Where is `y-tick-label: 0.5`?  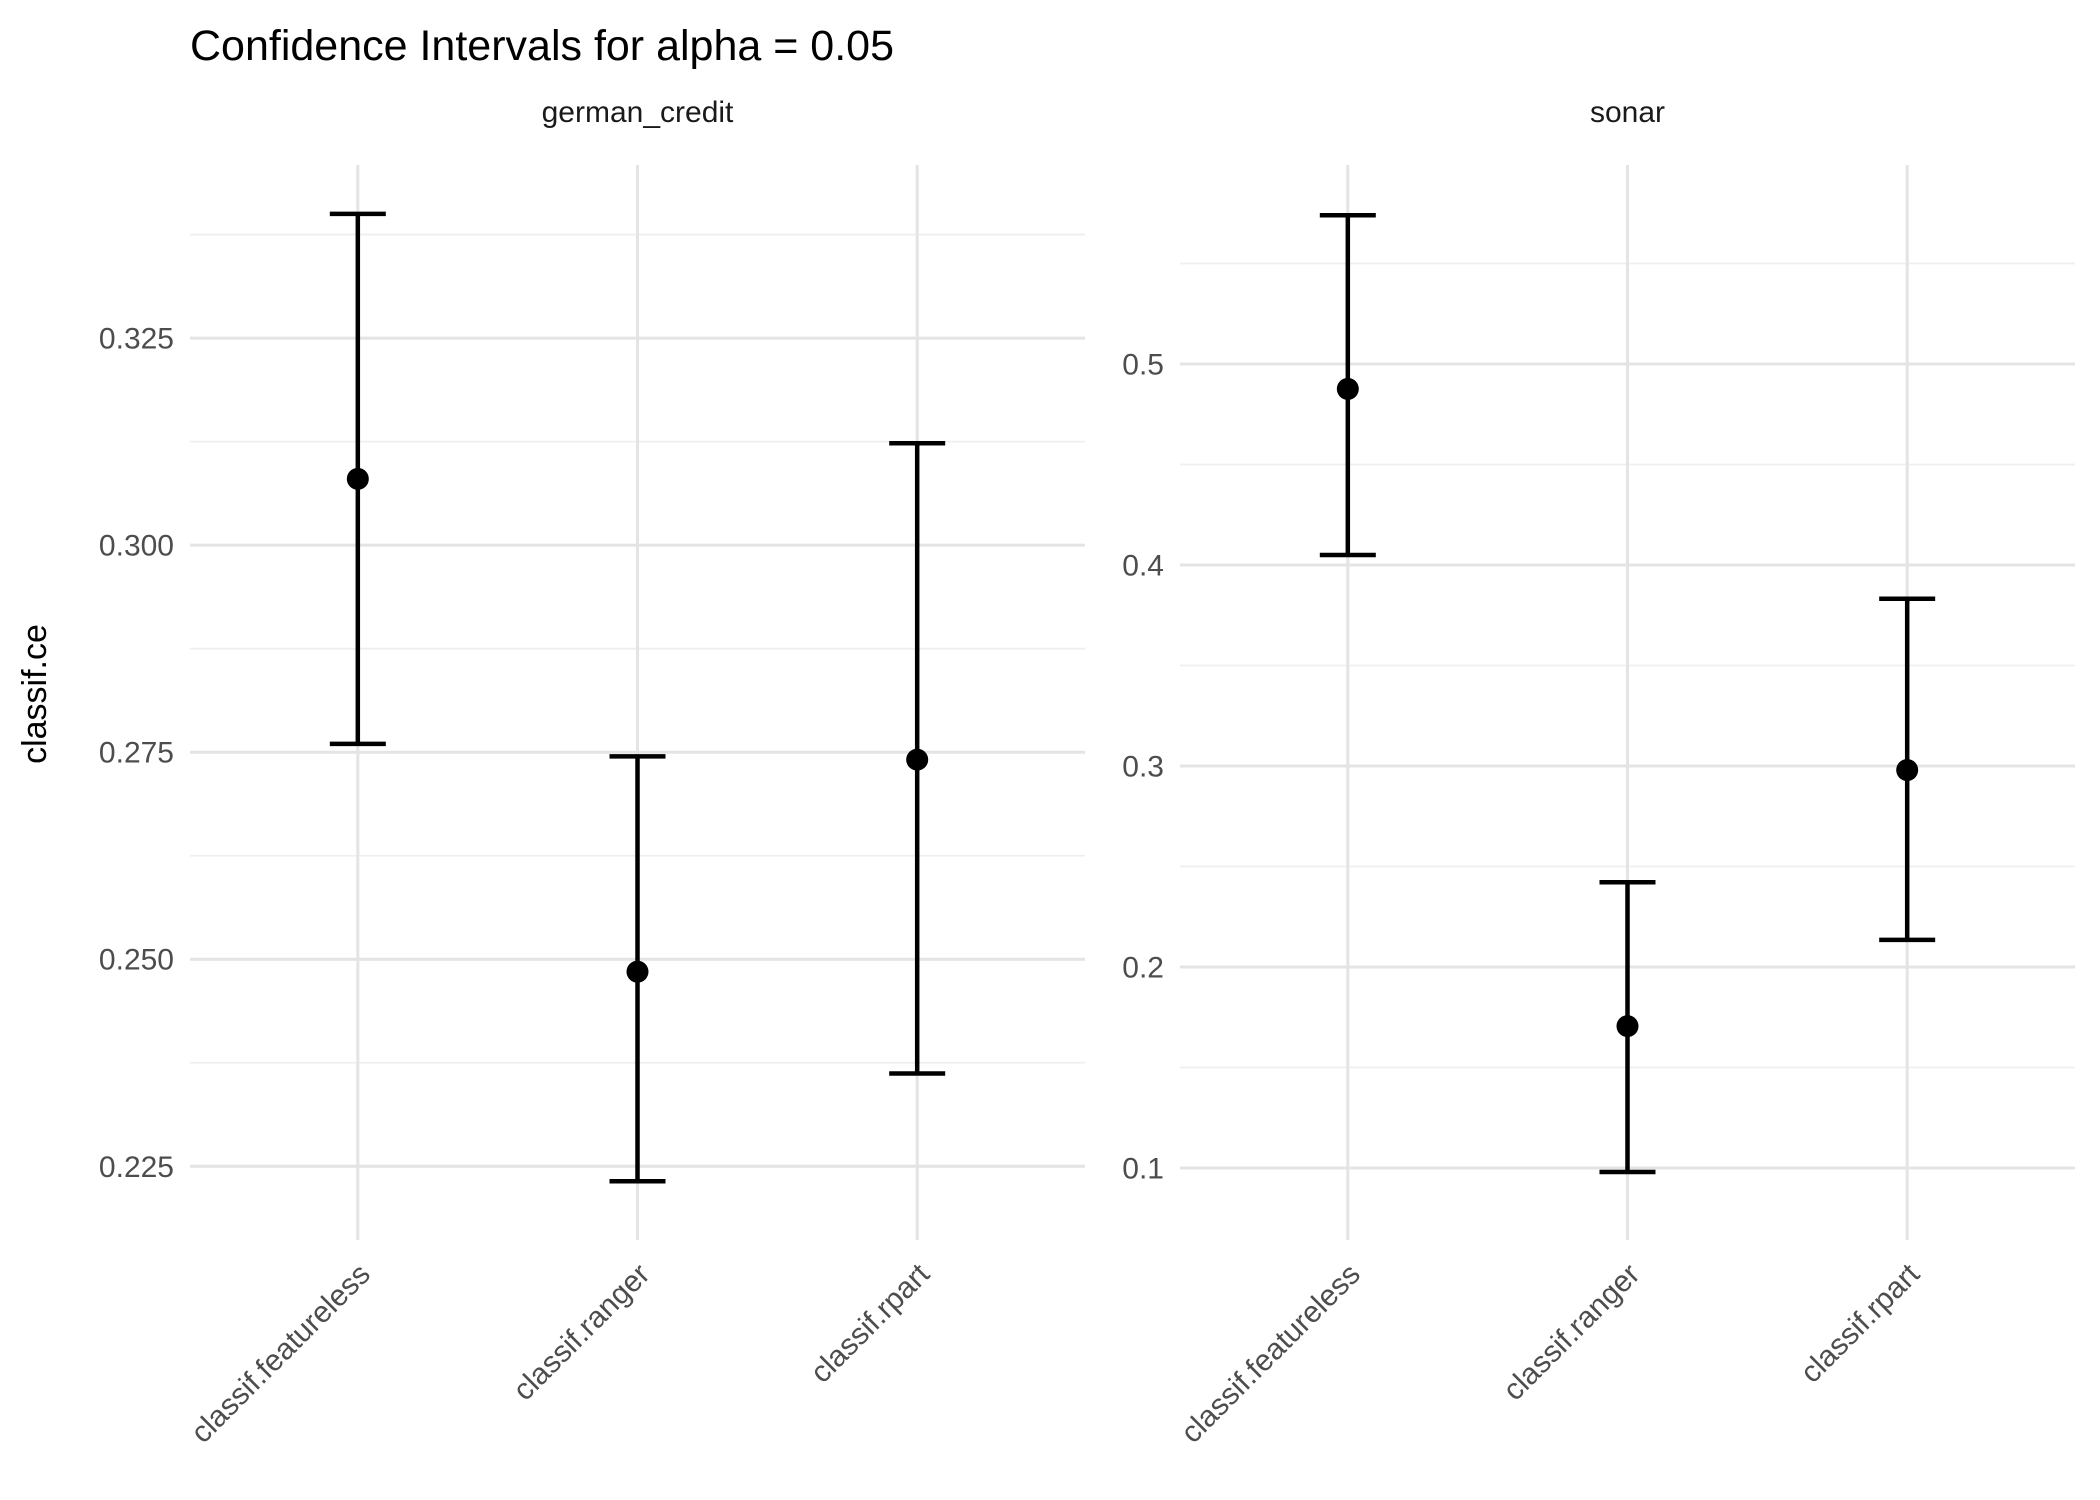
y-tick-label: 0.5 is located at coordinates (1143, 364).